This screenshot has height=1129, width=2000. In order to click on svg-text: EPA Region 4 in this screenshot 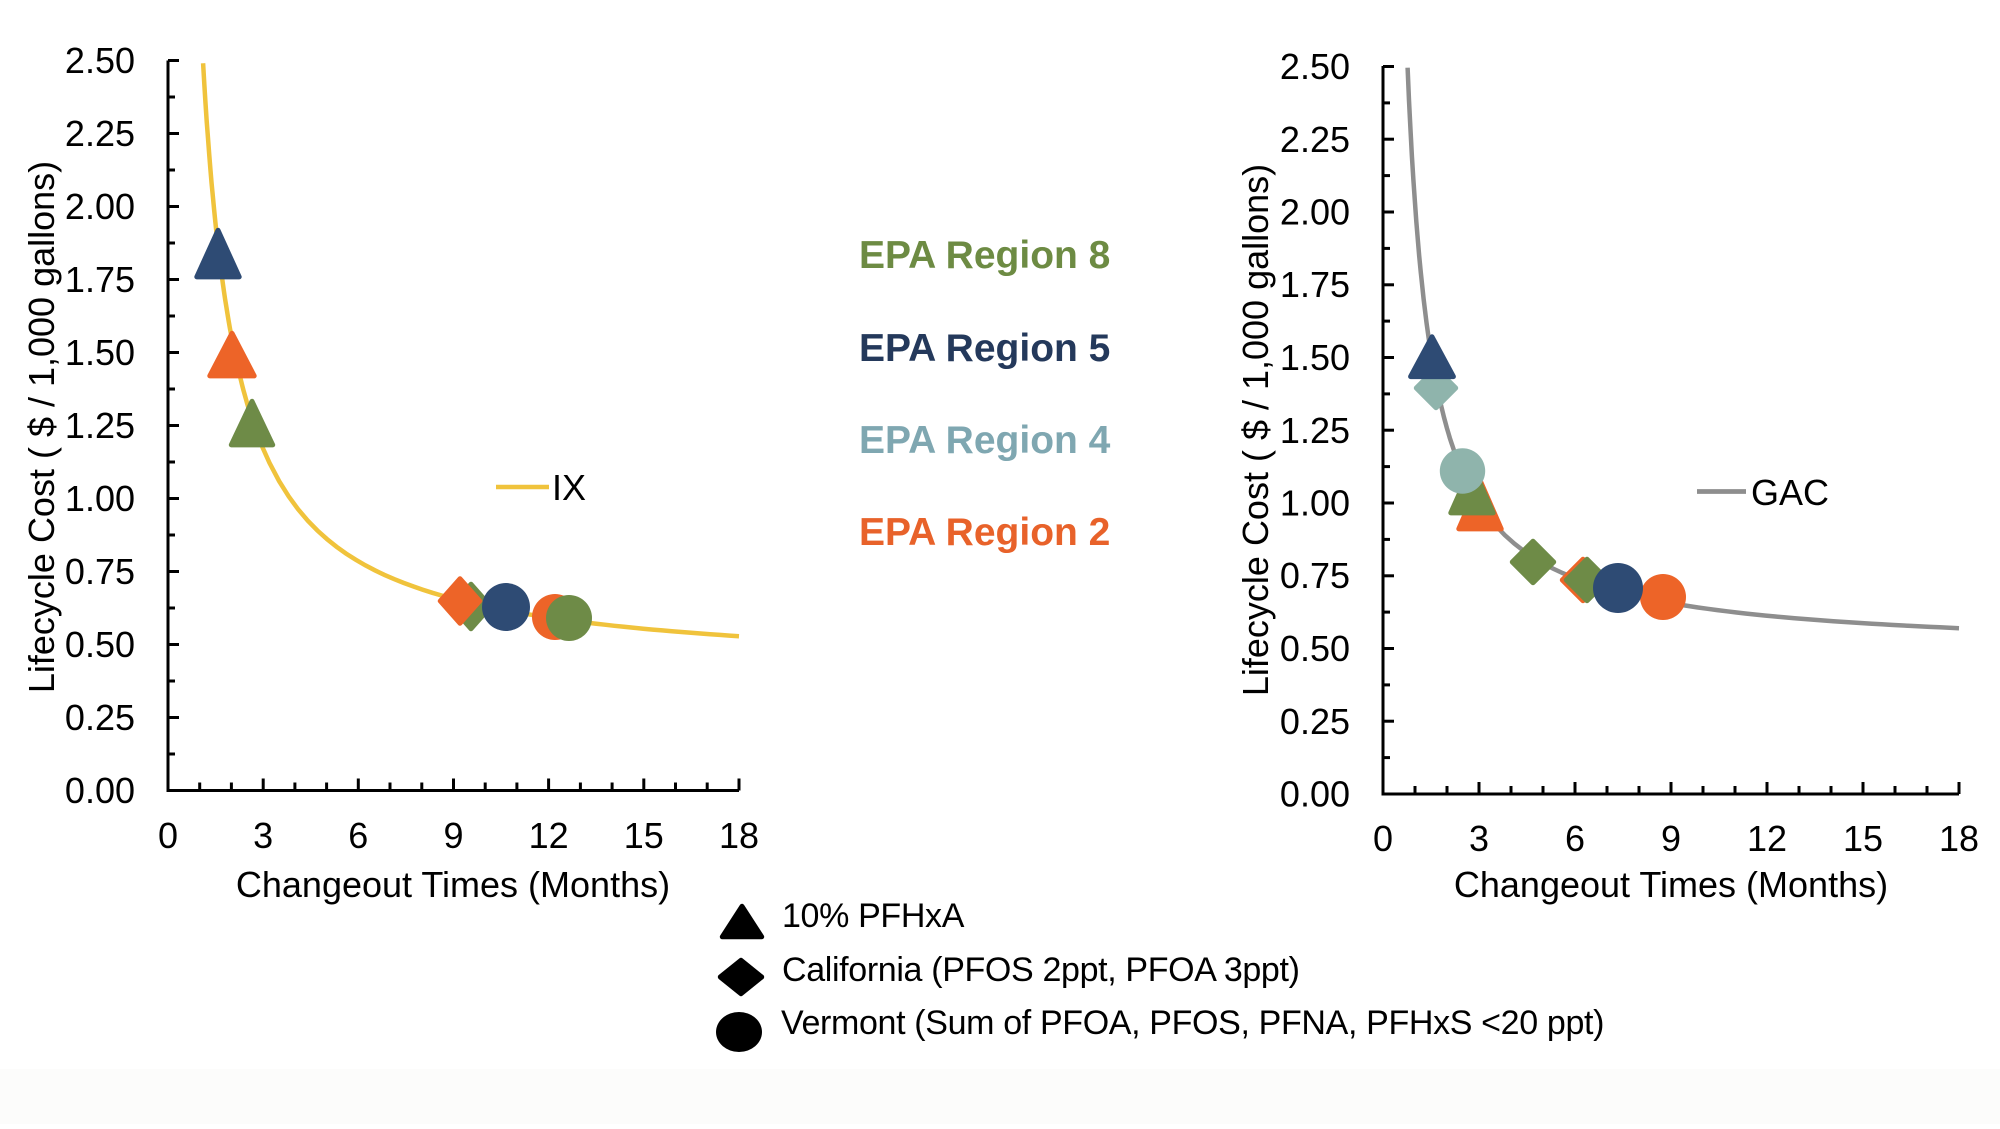, I will do `click(985, 440)`.